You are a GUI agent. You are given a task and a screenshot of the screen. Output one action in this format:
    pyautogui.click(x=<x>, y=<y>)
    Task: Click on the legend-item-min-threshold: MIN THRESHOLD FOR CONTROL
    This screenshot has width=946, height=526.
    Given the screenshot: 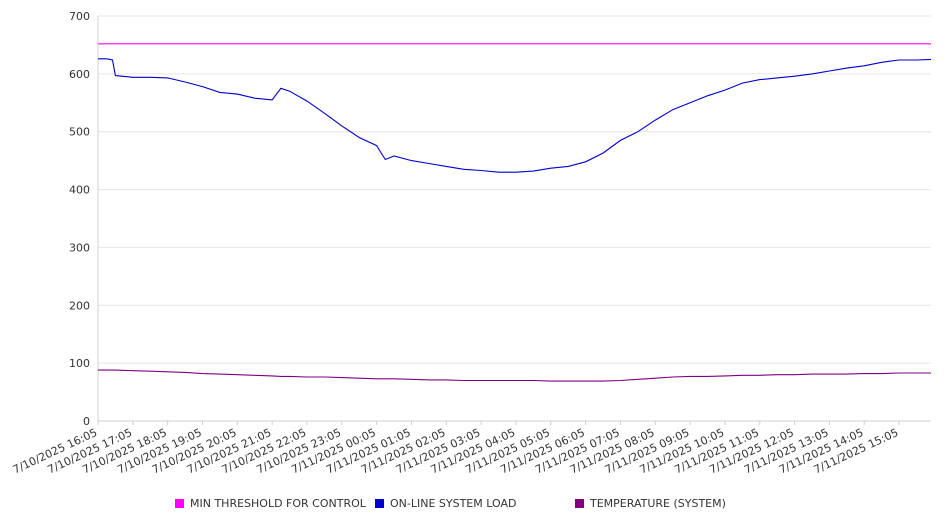 What is the action you would take?
    pyautogui.click(x=270, y=503)
    